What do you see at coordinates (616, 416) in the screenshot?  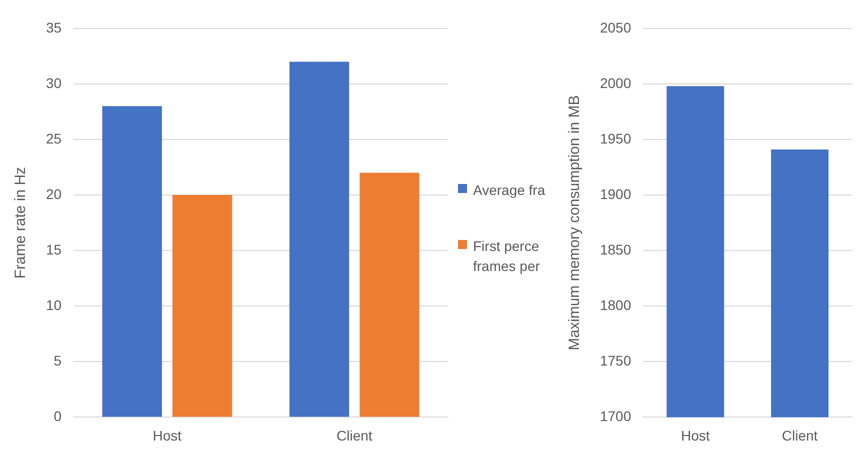 I see `y-tick-label: 1700` at bounding box center [616, 416].